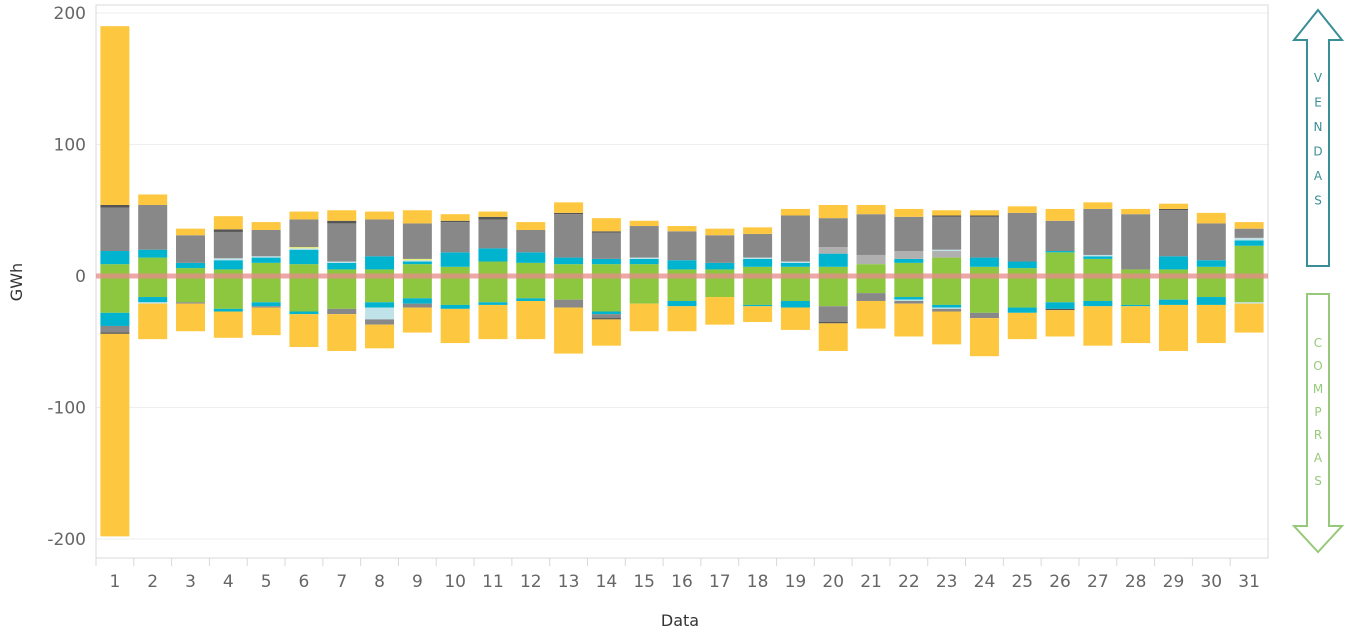  What do you see at coordinates (304, 582) in the screenshot?
I see `x-tick-label: 6` at bounding box center [304, 582].